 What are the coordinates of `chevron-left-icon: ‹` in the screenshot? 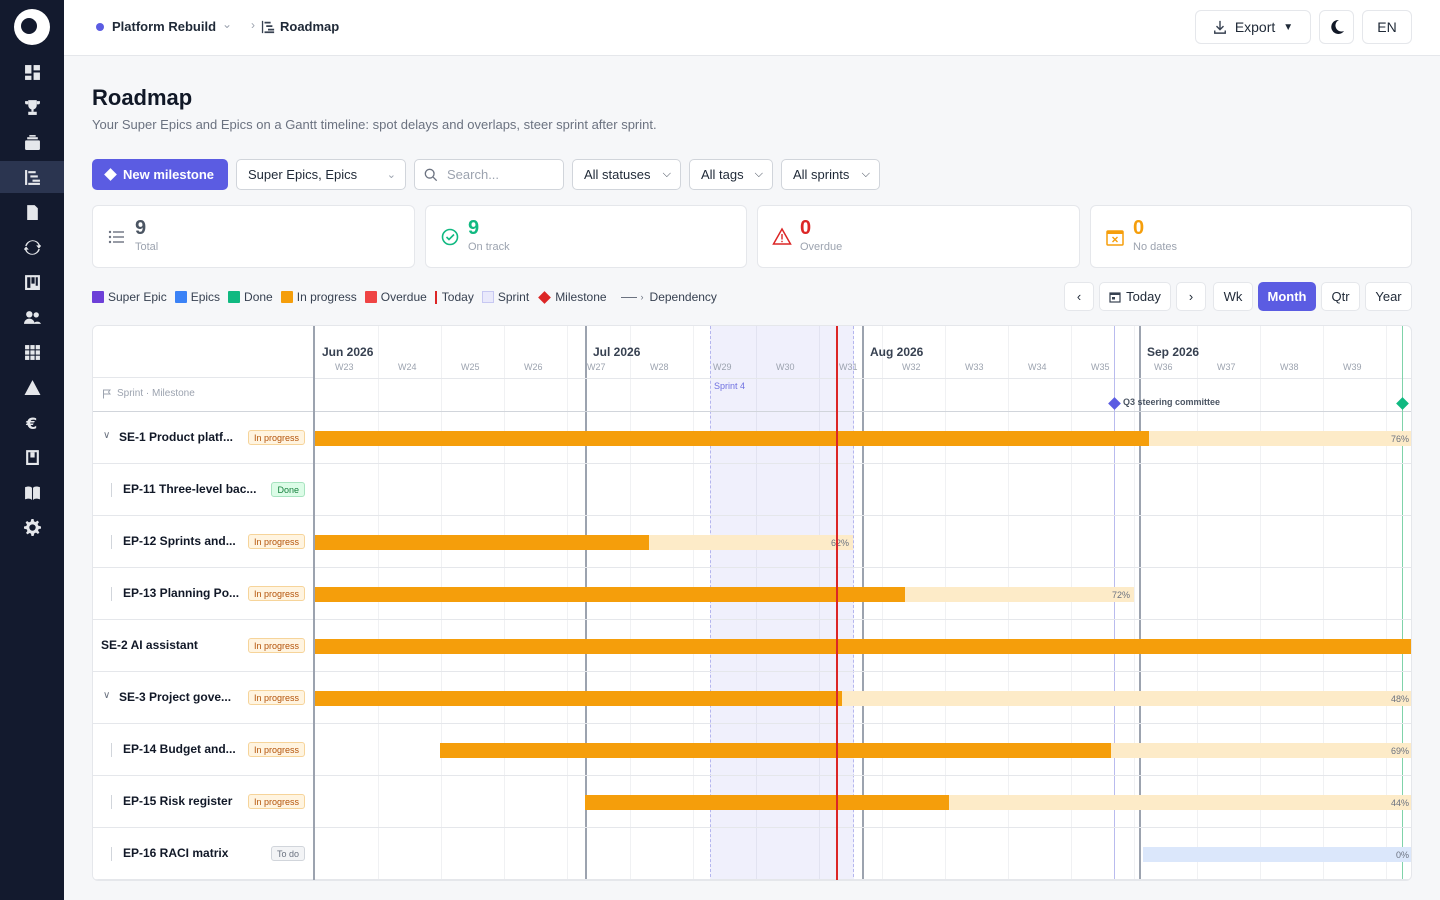 It's located at (1079, 296).